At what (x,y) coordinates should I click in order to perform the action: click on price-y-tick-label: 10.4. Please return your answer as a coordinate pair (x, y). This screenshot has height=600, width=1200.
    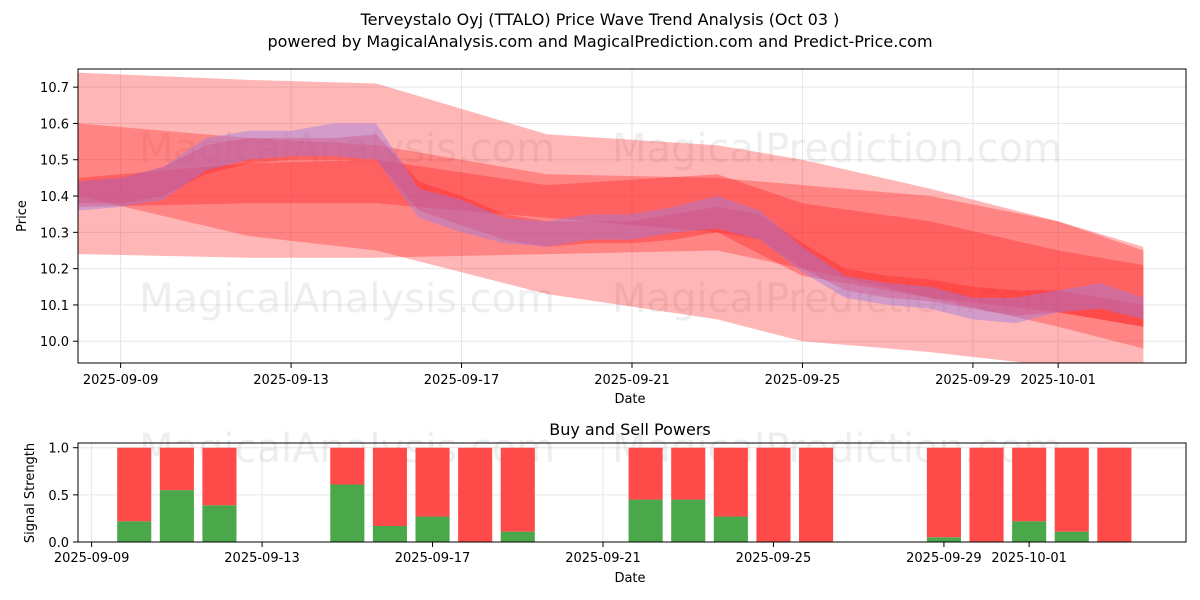
    Looking at the image, I should click on (54, 197).